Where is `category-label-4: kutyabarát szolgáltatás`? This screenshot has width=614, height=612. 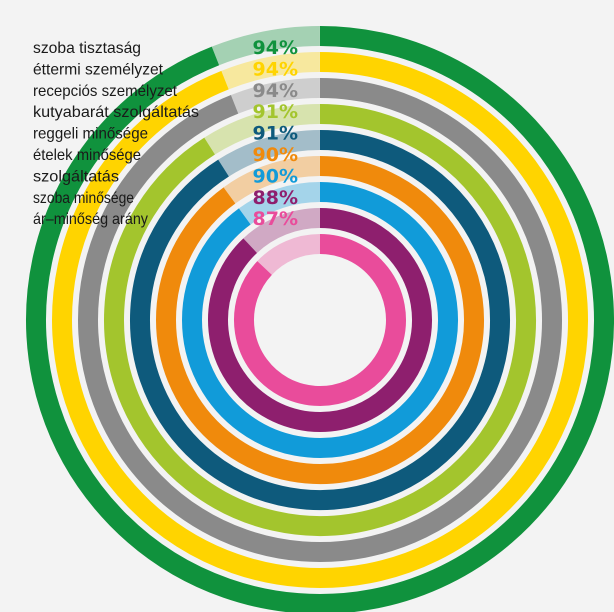
category-label-4: kutyabarát szolgáltatás is located at coordinates (116, 112).